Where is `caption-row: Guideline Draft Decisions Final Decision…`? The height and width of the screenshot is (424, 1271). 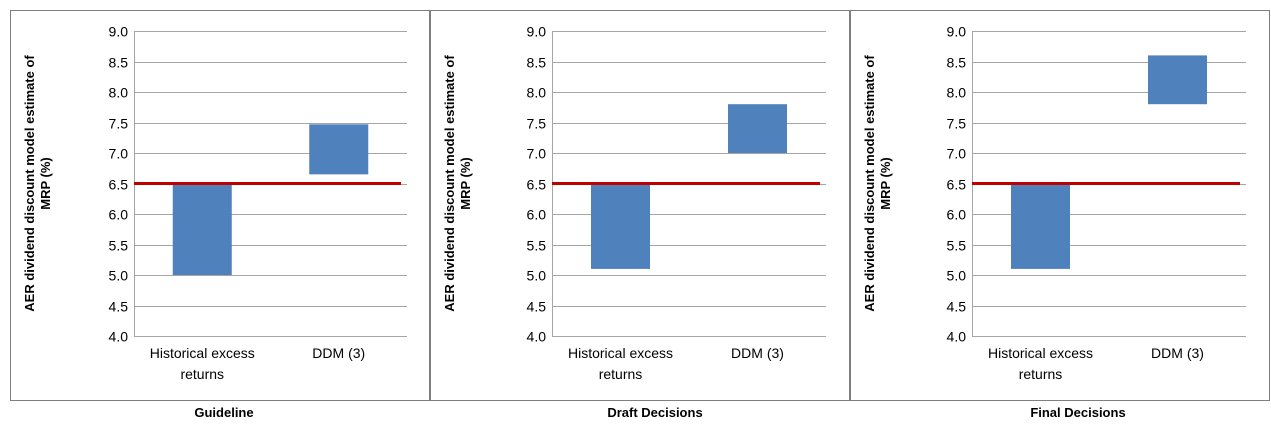
caption-row: Guideline Draft Decisions Final Decision… is located at coordinates (635, 414).